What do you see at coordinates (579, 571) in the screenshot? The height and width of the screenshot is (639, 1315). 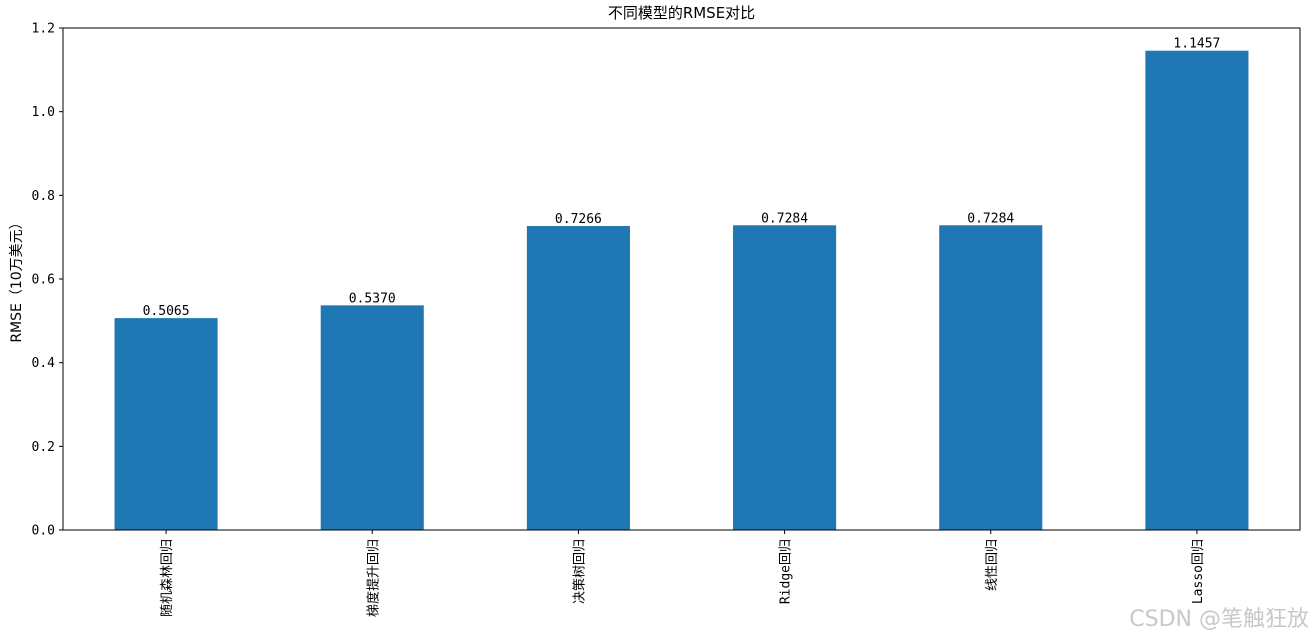 I see `x-tick-label: 决策树回归` at bounding box center [579, 571].